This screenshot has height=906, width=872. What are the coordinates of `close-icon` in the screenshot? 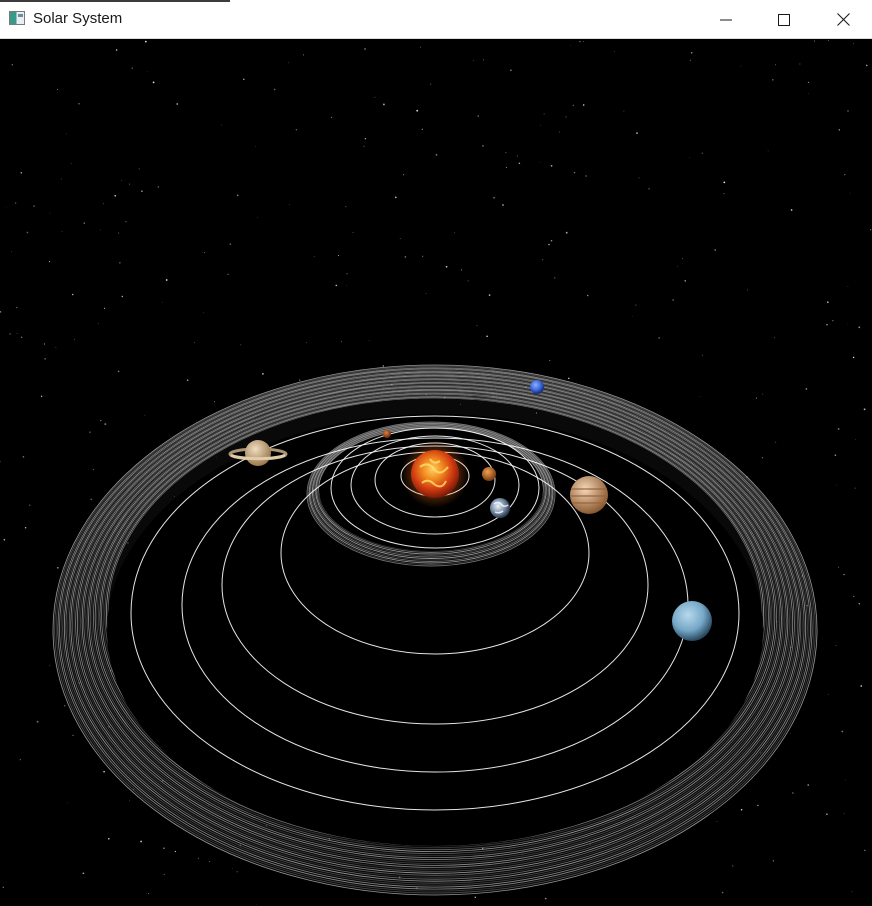 It's located at (843, 19).